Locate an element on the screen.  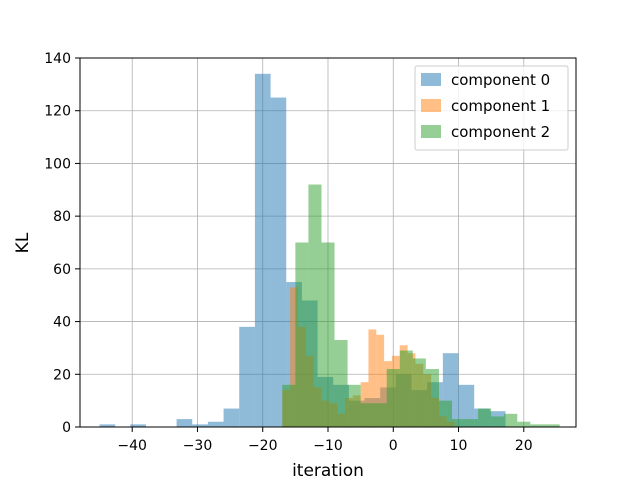
y-tick-label: 120 is located at coordinates (57, 112).